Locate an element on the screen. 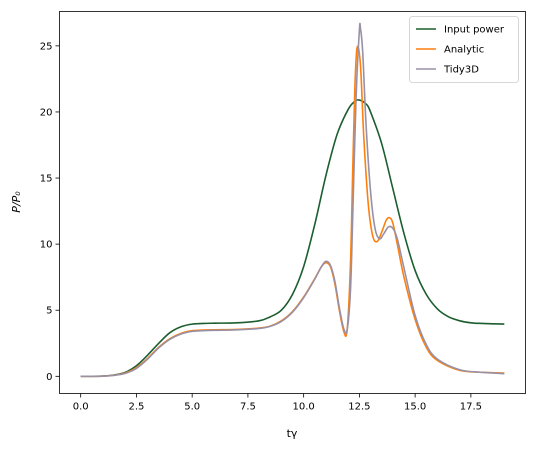 The height and width of the screenshot is (451, 534). x-tick-label: 10.0 is located at coordinates (304, 407).